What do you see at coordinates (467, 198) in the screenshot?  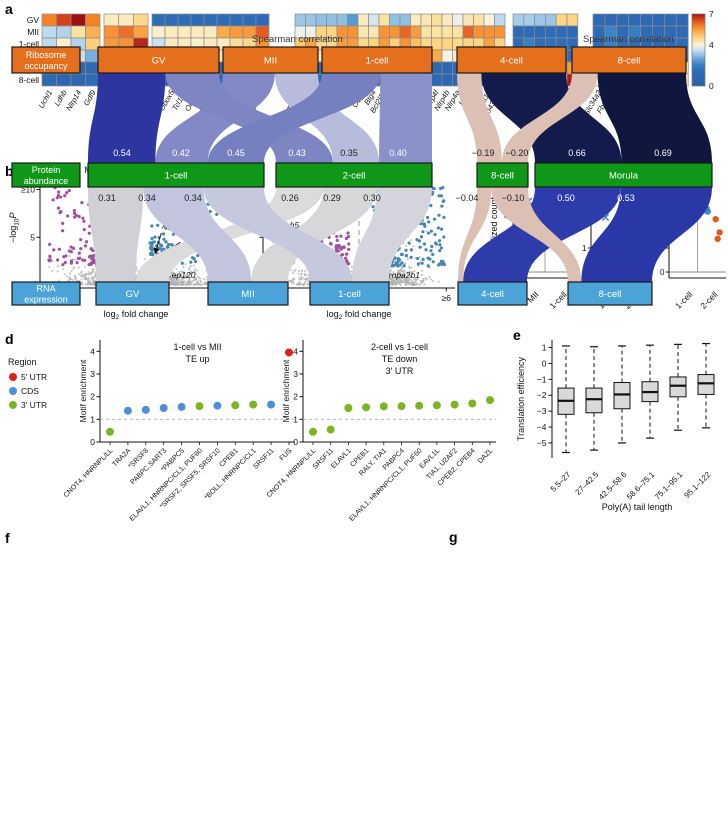 I see `correlation-value: −0.04` at bounding box center [467, 198].